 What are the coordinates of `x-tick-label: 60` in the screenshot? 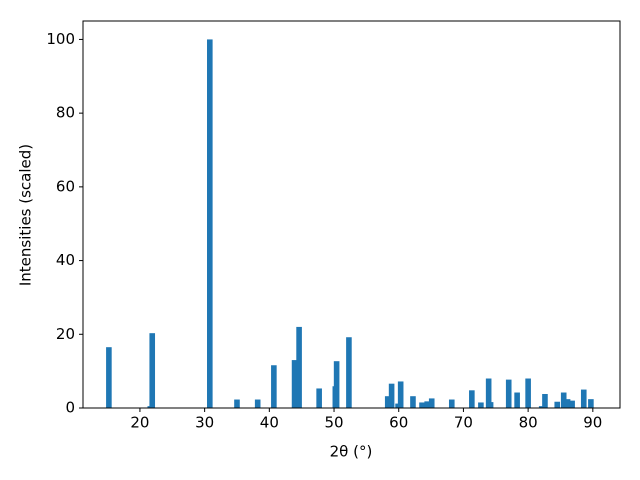 It's located at (398, 423).